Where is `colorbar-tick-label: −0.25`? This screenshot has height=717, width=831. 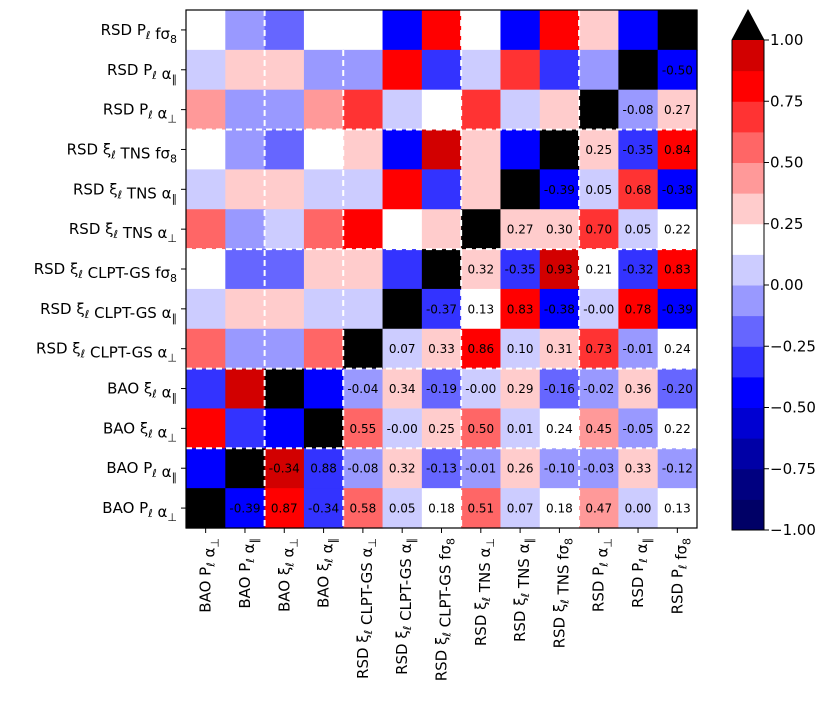
colorbar-tick-label: −0.25 is located at coordinates (793, 346).